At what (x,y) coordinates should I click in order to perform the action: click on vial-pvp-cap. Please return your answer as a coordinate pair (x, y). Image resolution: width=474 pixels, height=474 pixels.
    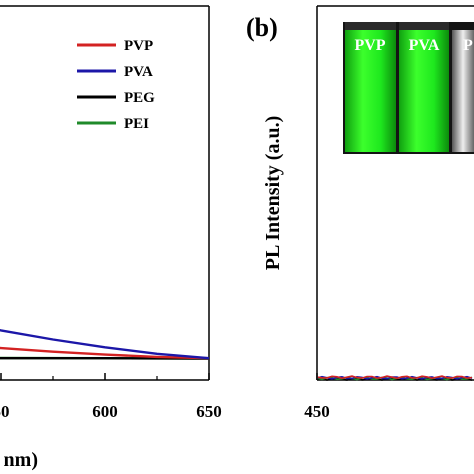
    Looking at the image, I should click on (370, 26).